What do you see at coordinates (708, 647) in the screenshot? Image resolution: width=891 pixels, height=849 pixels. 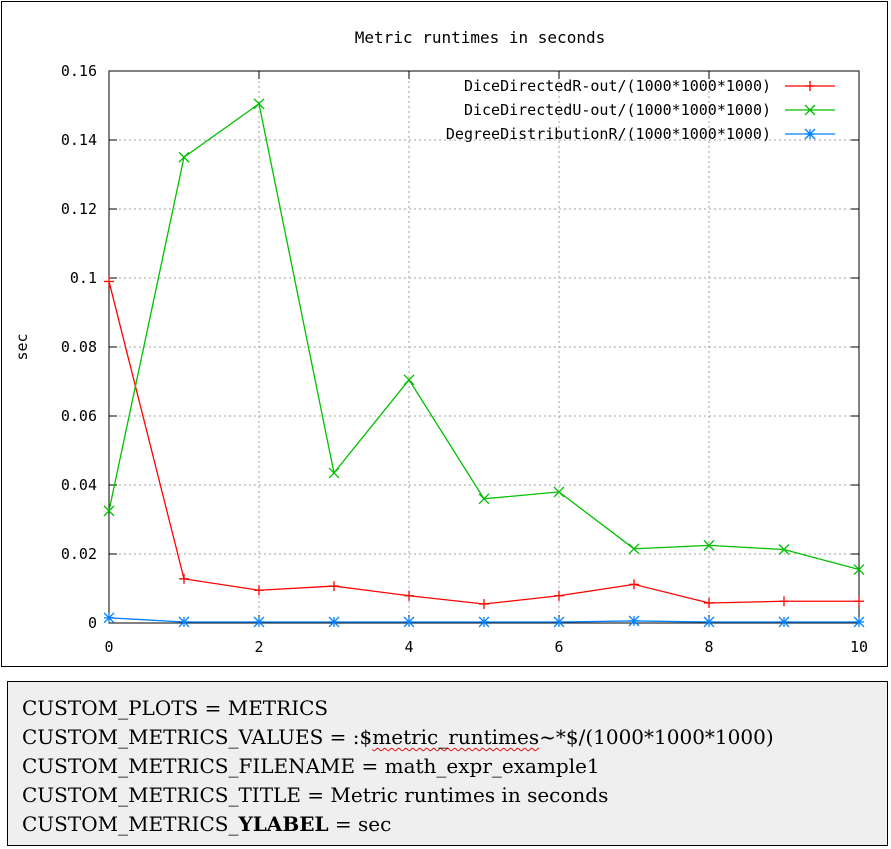 I see `x-tick-label: 8` at bounding box center [708, 647].